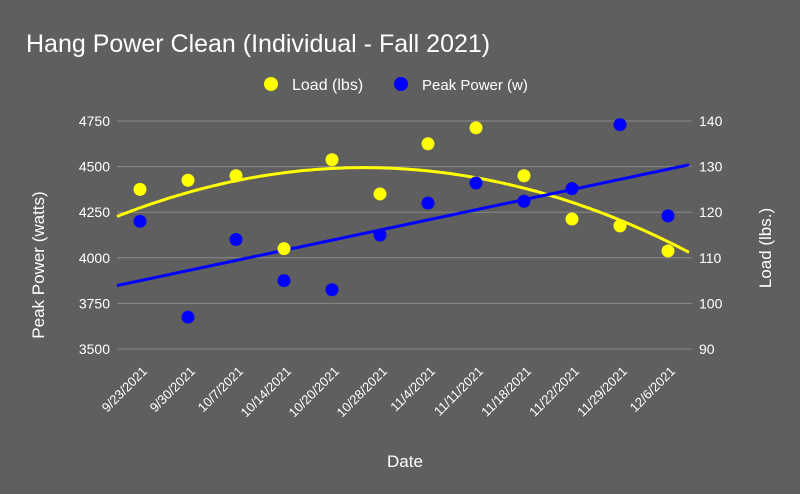 Image resolution: width=800 pixels, height=494 pixels. I want to click on y-tick-right: 120, so click(711, 212).